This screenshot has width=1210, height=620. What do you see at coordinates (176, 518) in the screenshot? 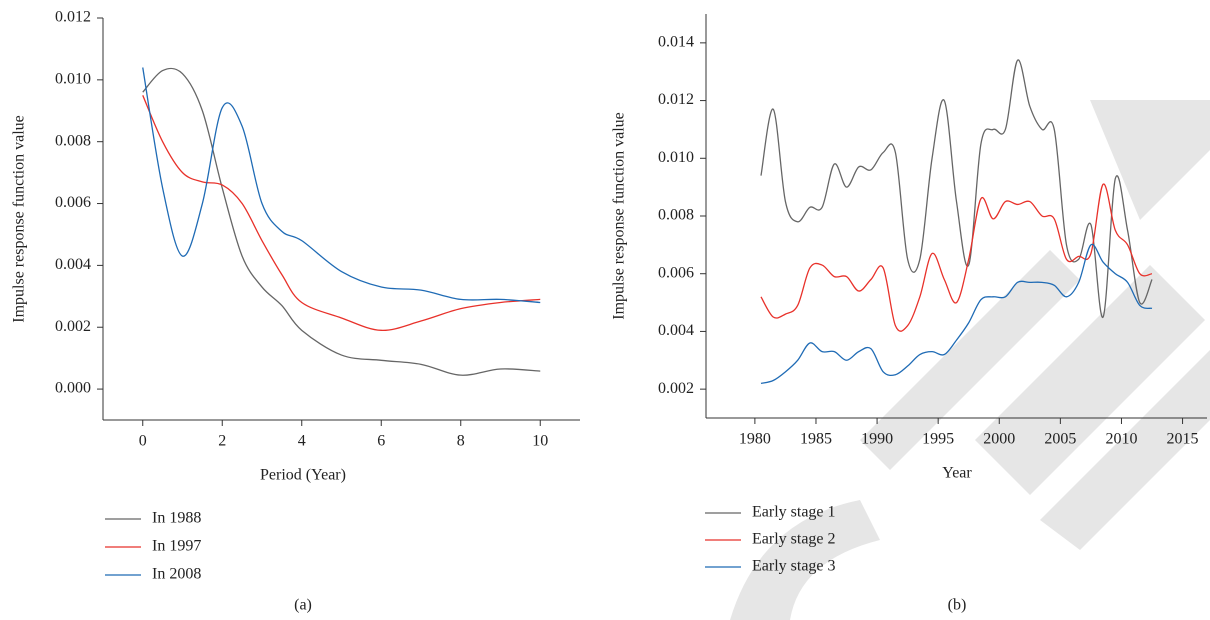
I see `legend-label: In 1988` at bounding box center [176, 518].